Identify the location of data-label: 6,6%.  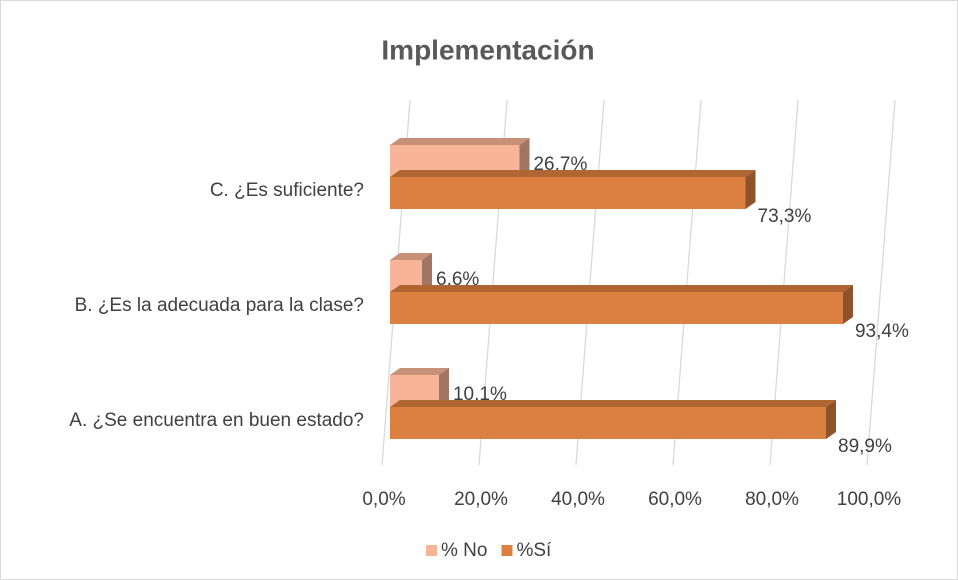
(457, 279).